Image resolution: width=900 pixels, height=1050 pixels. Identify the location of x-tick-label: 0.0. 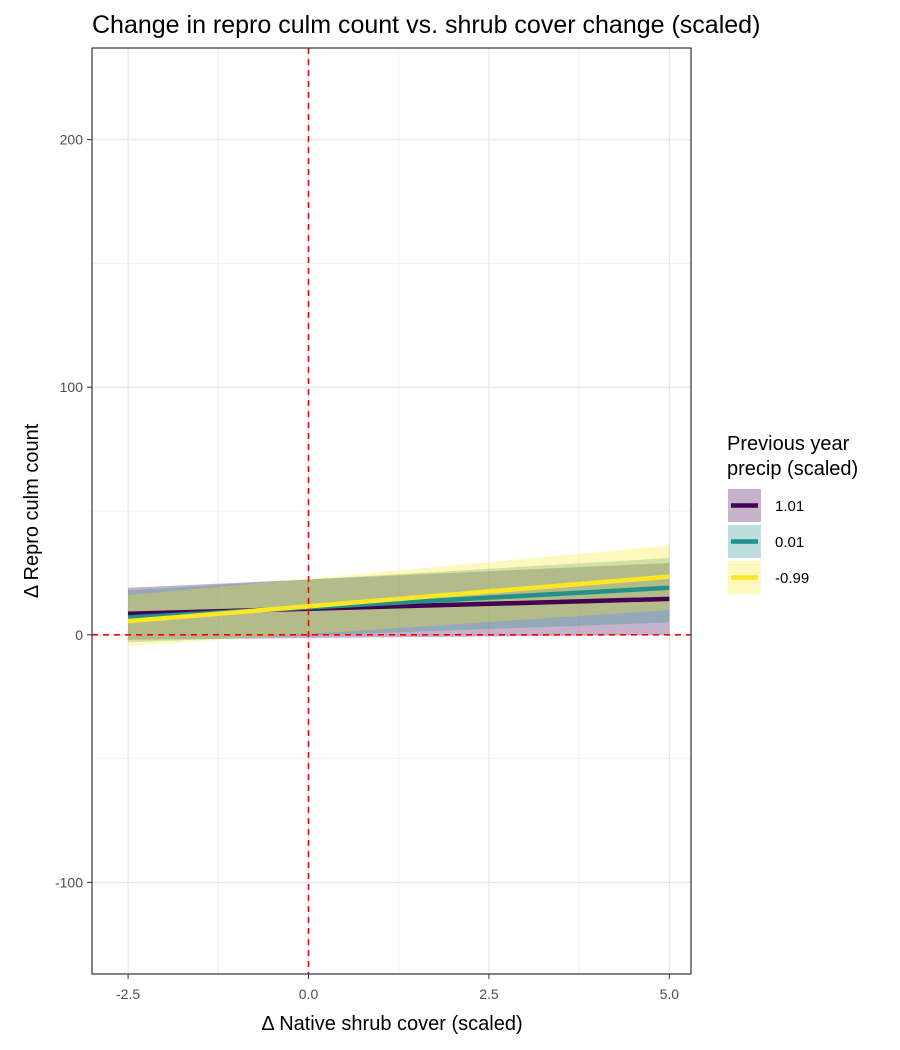
(309, 994).